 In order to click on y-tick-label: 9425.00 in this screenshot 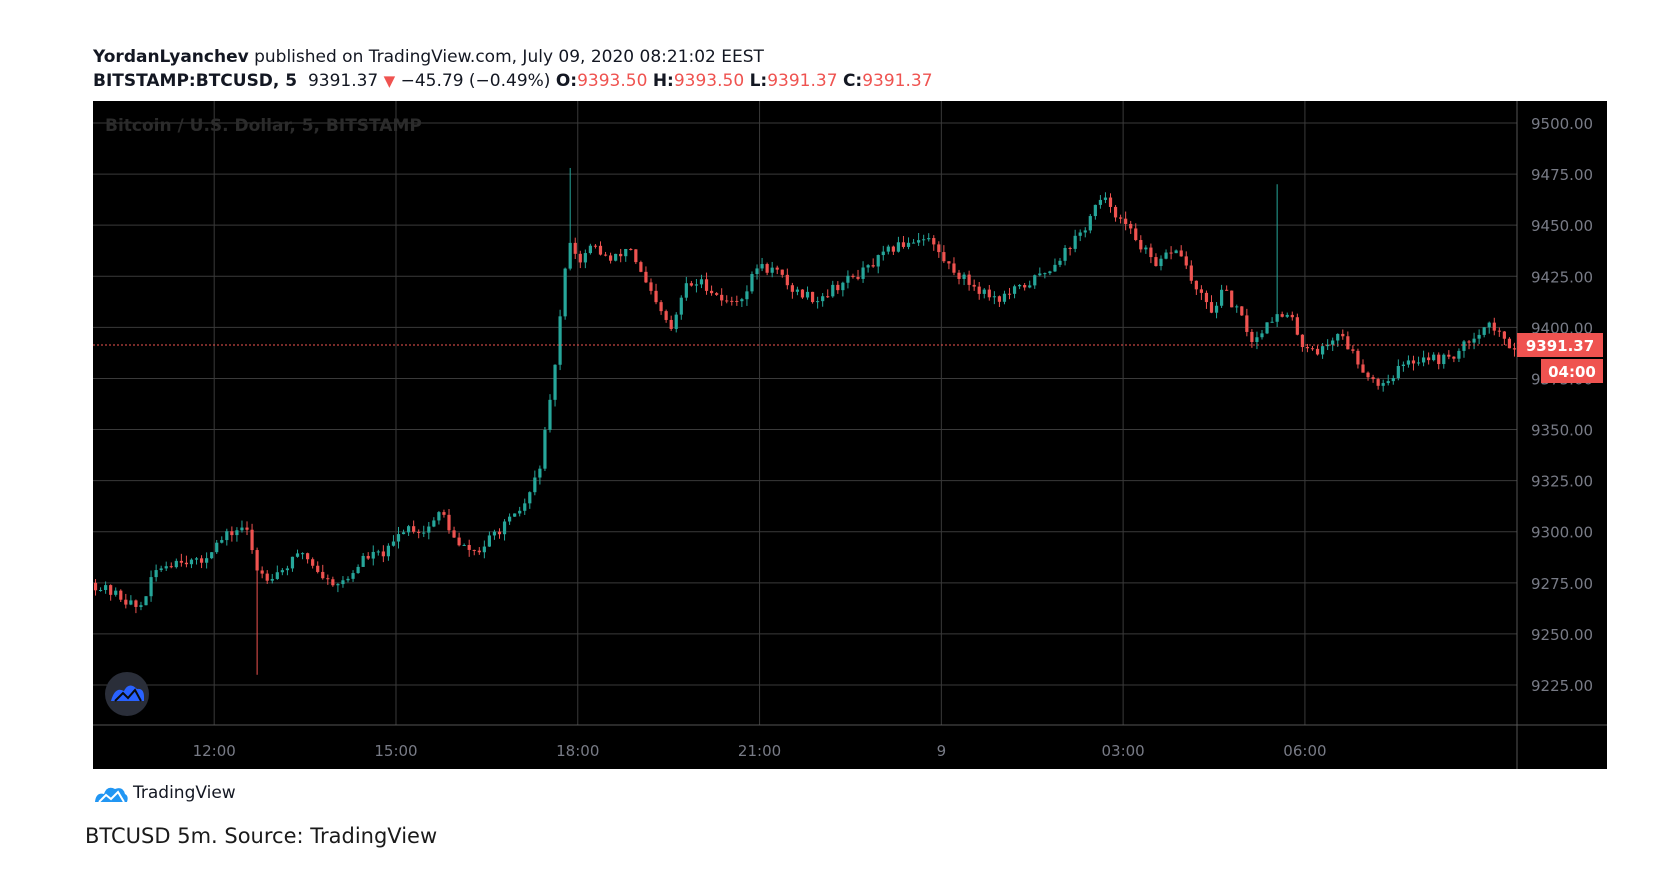, I will do `click(1562, 277)`.